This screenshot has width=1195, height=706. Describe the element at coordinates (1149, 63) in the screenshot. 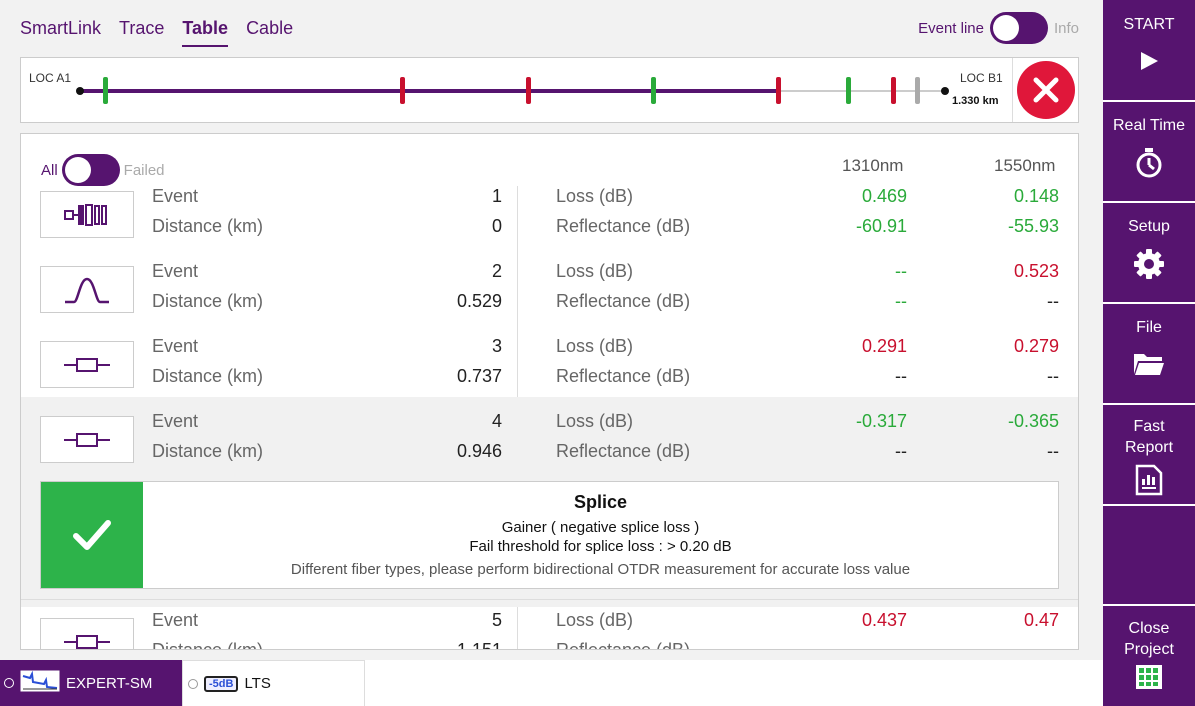

I see `play-icon` at that location.